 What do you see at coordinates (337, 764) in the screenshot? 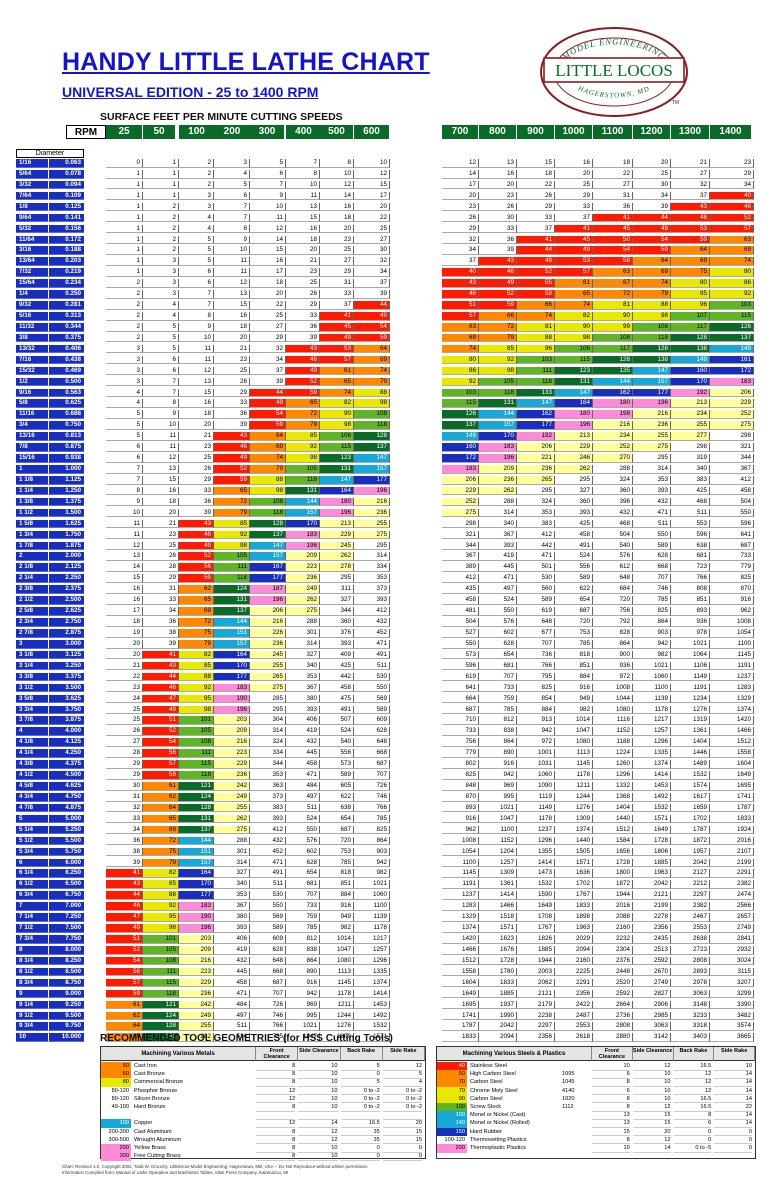
I see `sfm-cell: 573` at bounding box center [337, 764].